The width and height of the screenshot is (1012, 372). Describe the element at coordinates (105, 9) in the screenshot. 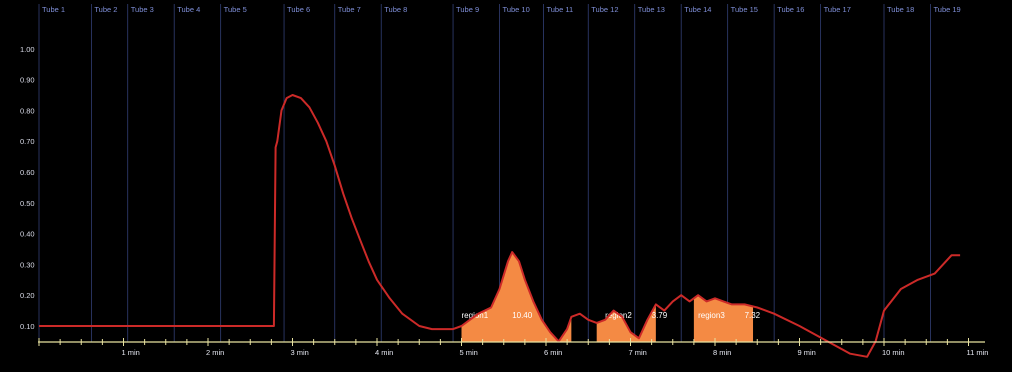

I see `tube-marker-label: Tube 2` at that location.